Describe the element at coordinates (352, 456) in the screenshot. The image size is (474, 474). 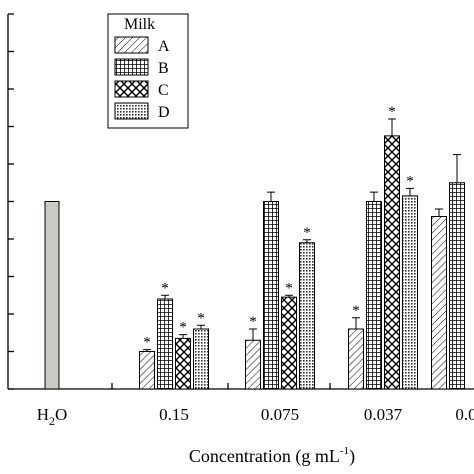
I see `x-axis-title-close: )` at that location.